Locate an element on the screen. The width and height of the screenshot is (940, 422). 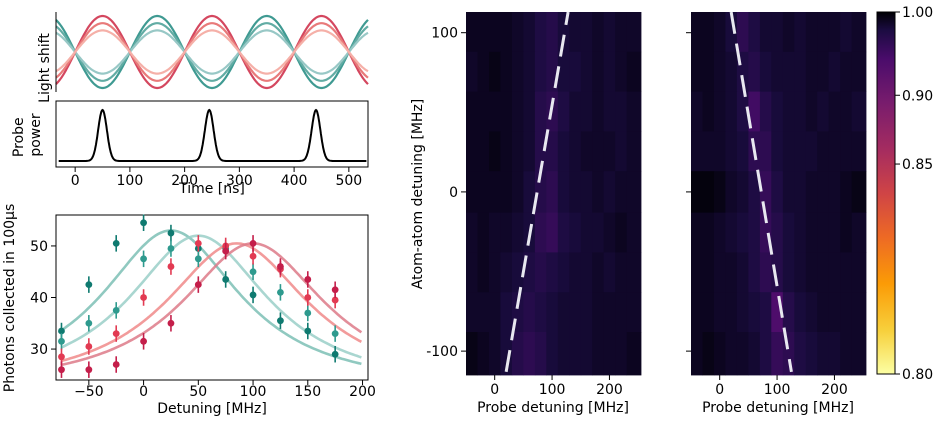
heatmap-right-xlabel: Probe detuning [MHz] is located at coordinates (778, 408).